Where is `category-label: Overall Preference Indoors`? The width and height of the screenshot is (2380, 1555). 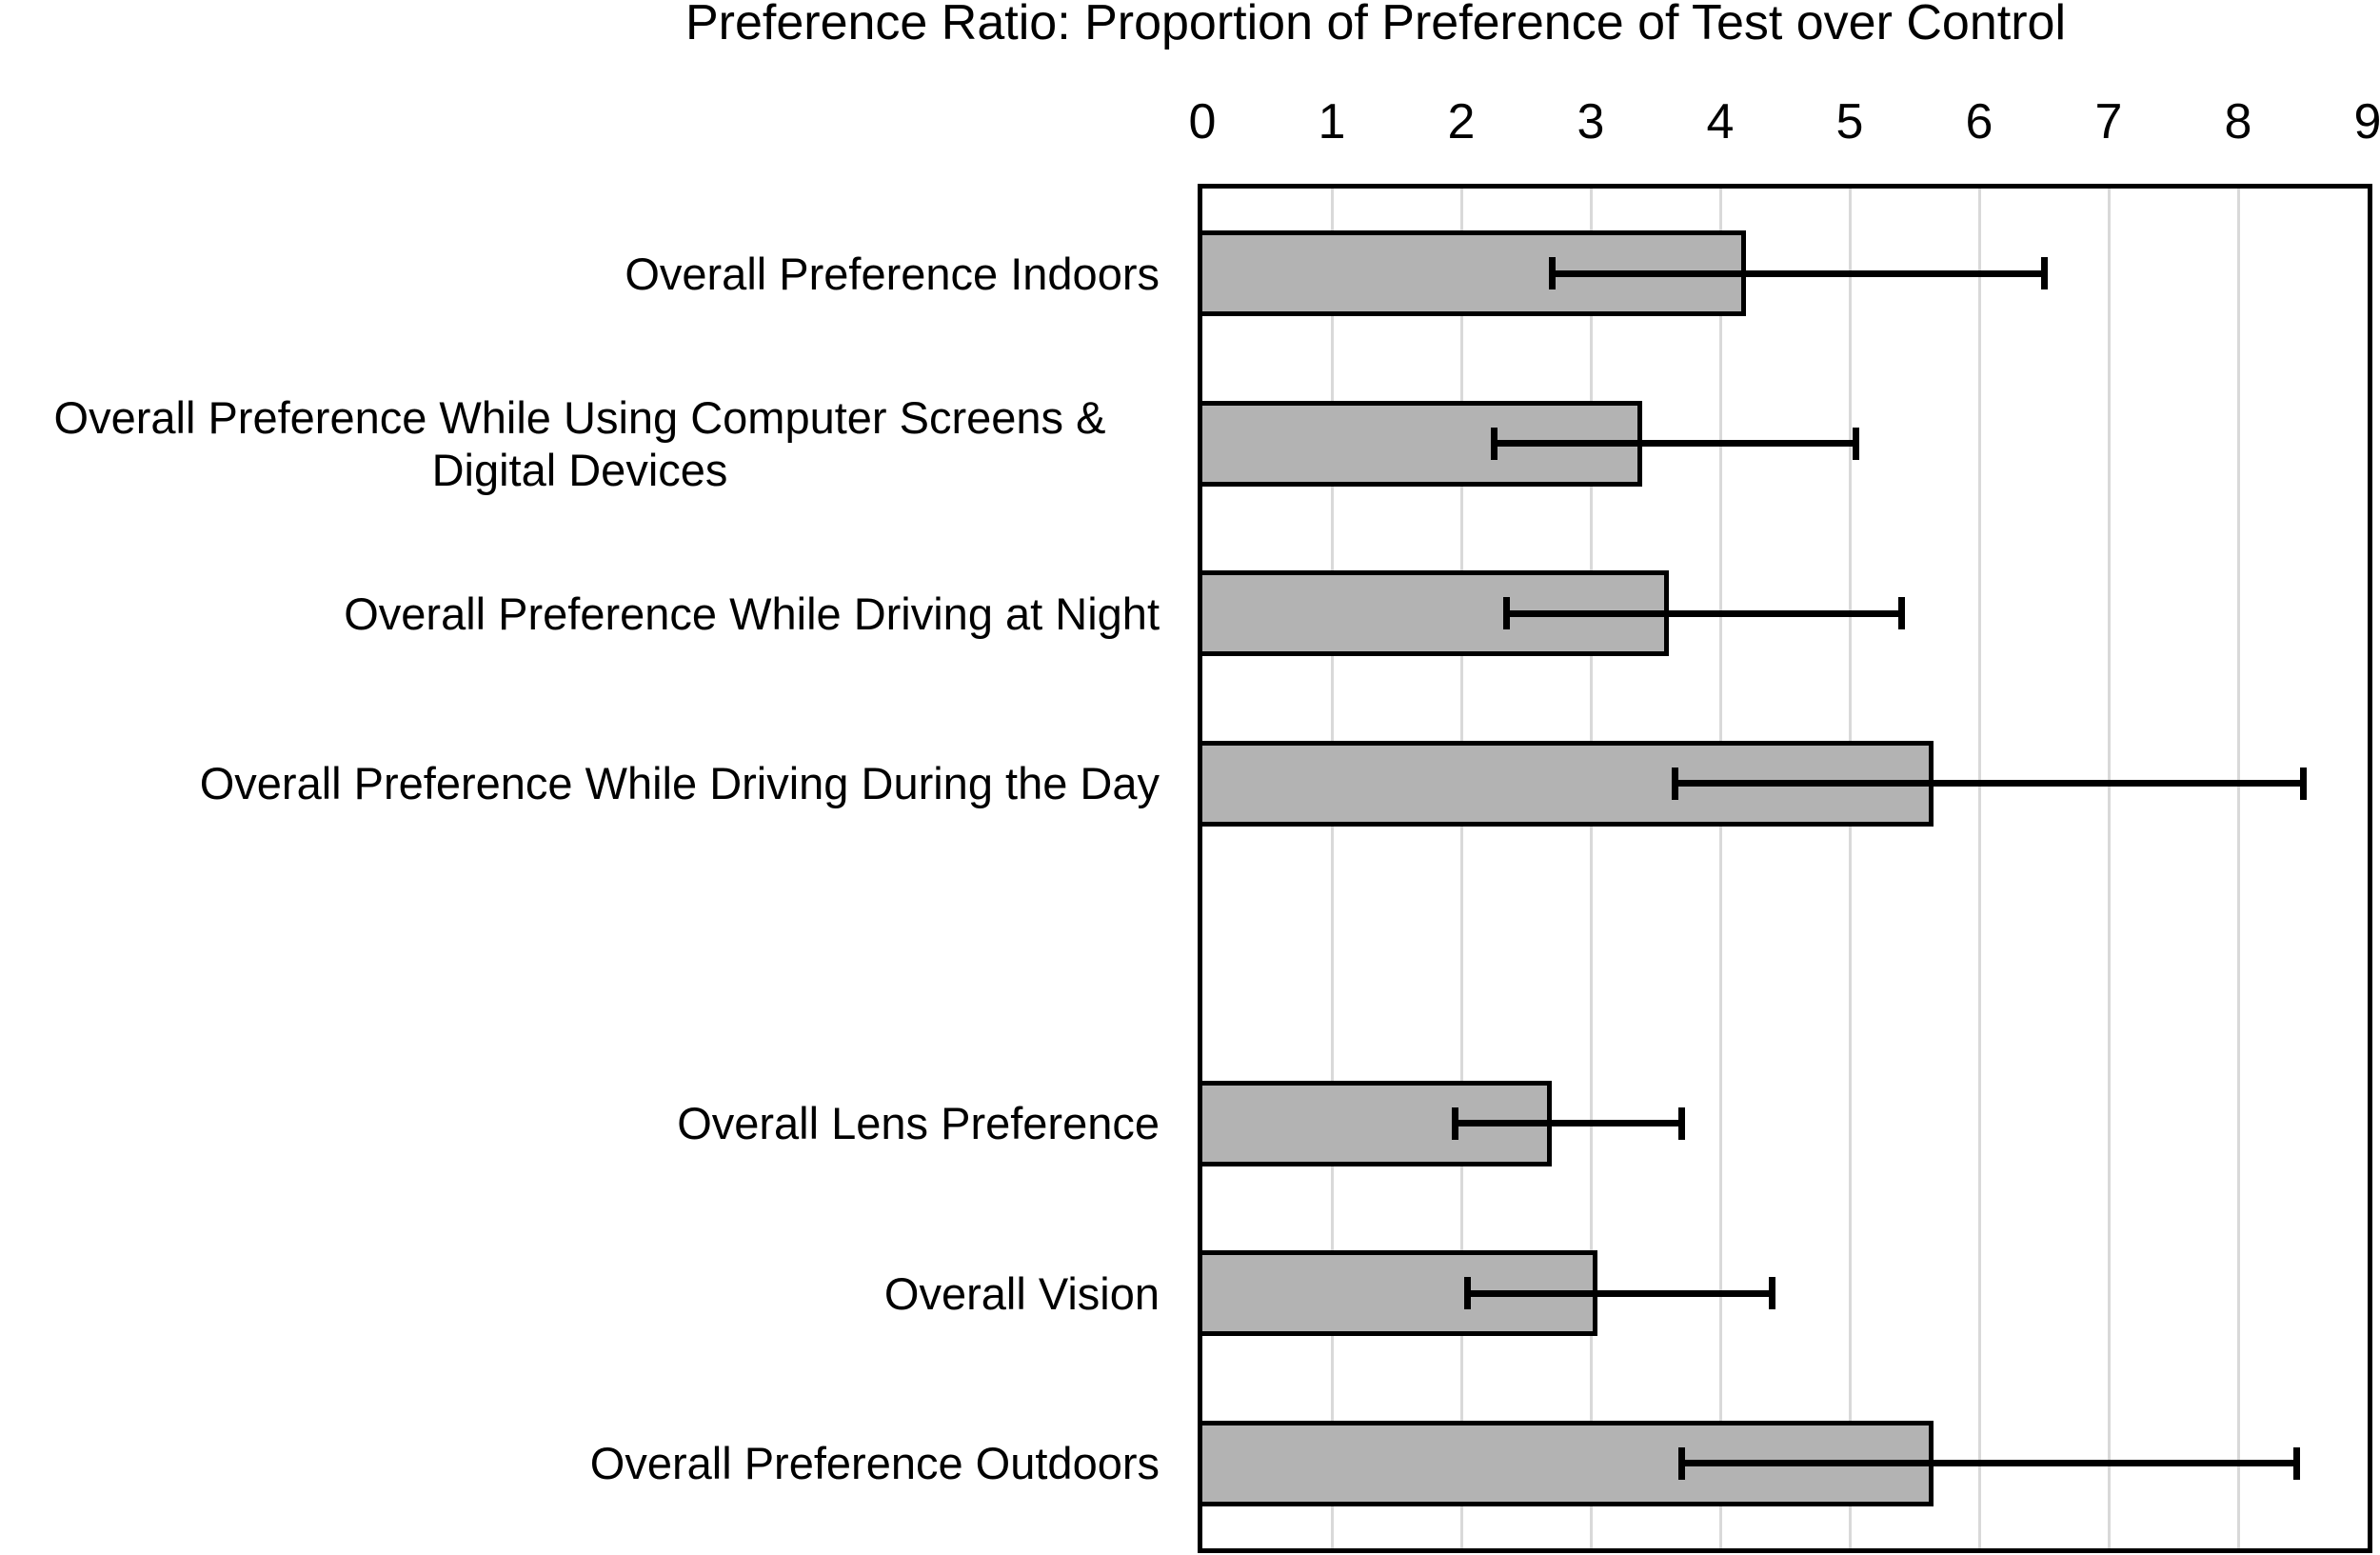
category-label: Overall Preference Indoors is located at coordinates (892, 274).